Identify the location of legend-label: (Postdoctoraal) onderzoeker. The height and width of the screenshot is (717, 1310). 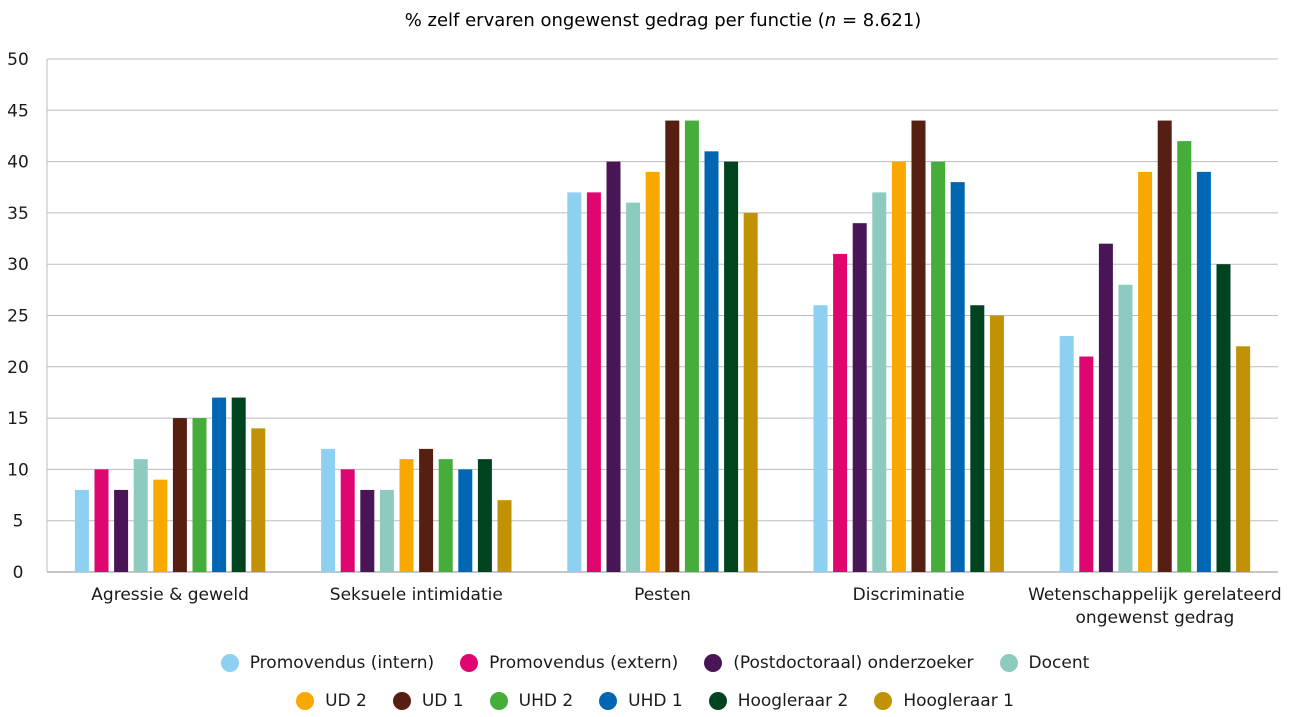
(853, 663).